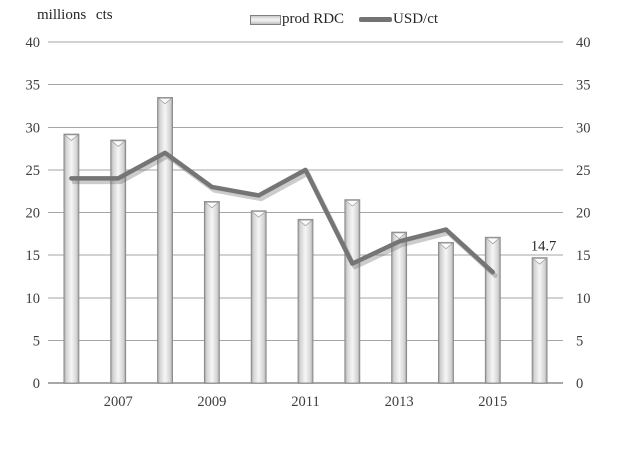  What do you see at coordinates (33, 299) in the screenshot?
I see `y-tick-label-left: 10` at bounding box center [33, 299].